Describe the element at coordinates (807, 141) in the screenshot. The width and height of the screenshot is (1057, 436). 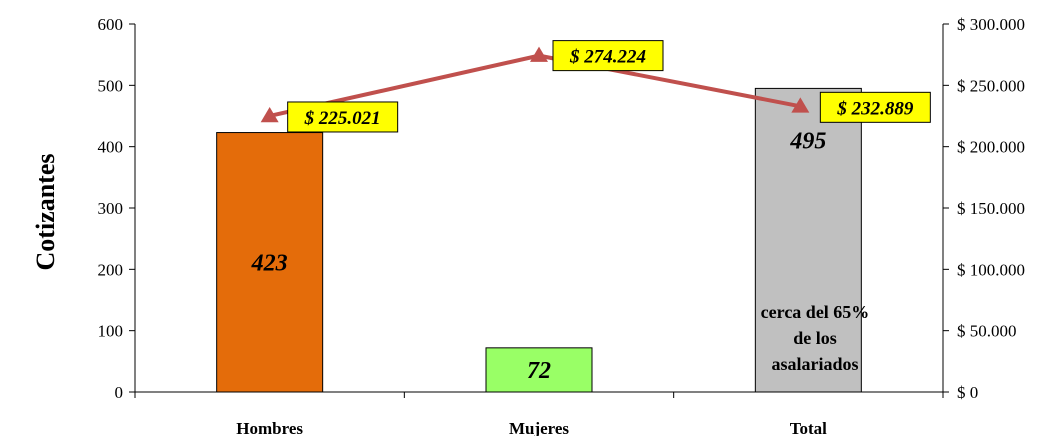
I see `bar-value-label: 495` at that location.